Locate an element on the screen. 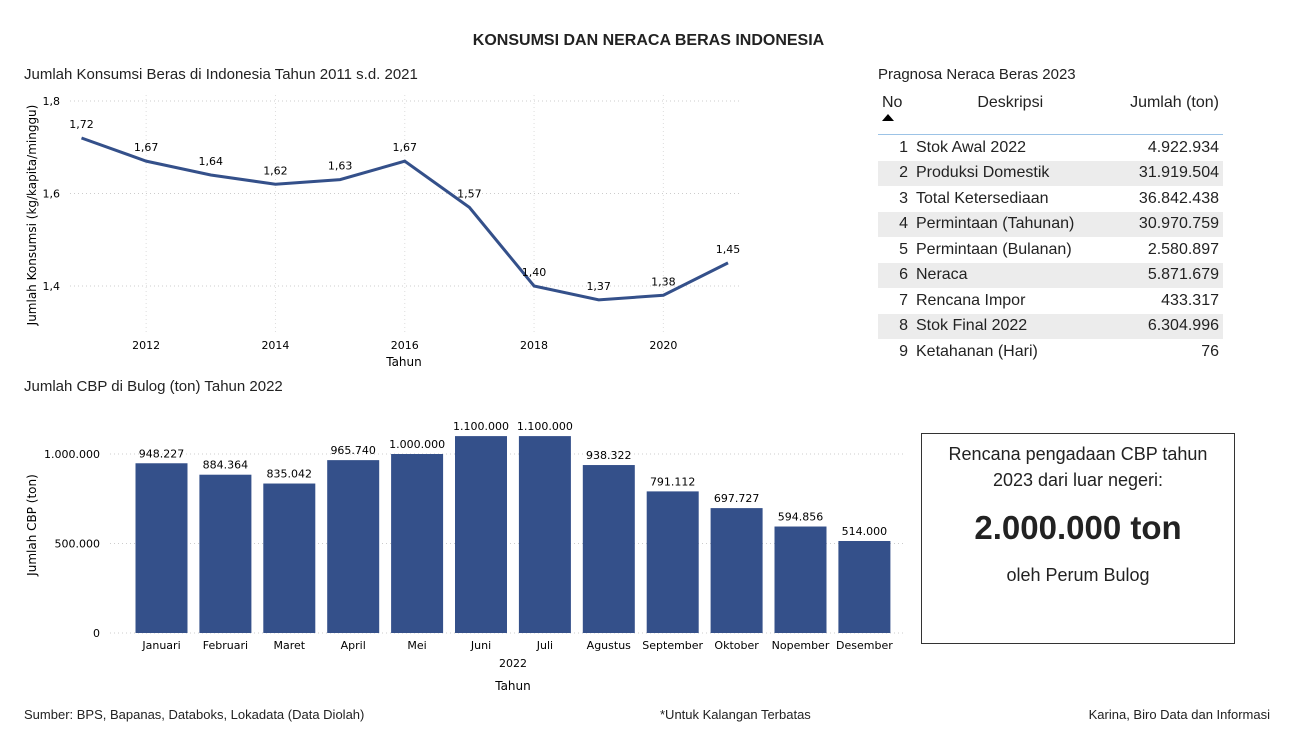 The image size is (1297, 748). table-row: 2 Produksi Domestik 31.919.504 is located at coordinates (1050, 173).